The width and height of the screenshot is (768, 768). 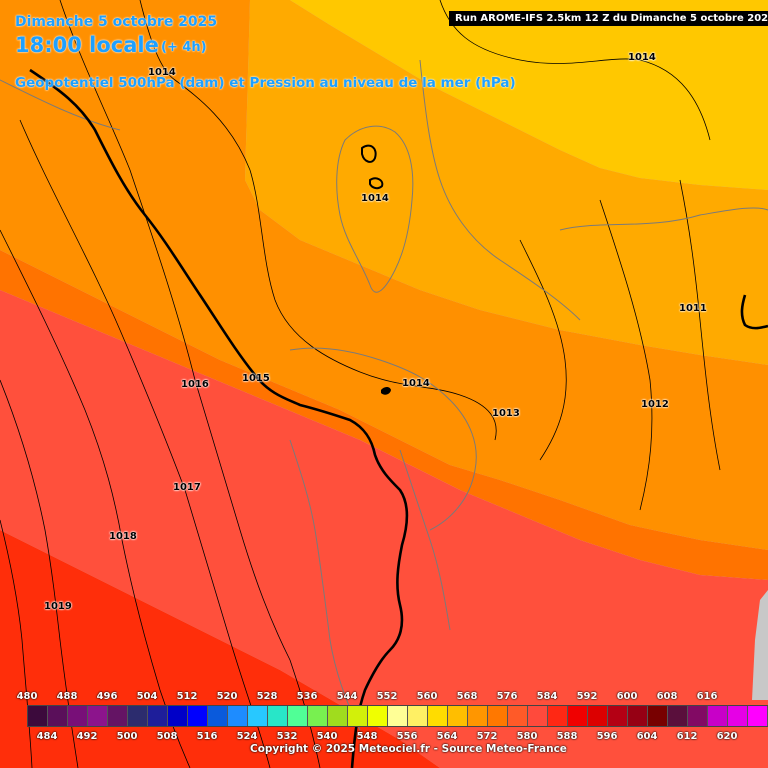 What do you see at coordinates (667, 696) in the screenshot?
I see `legend-top-label: 608` at bounding box center [667, 696].